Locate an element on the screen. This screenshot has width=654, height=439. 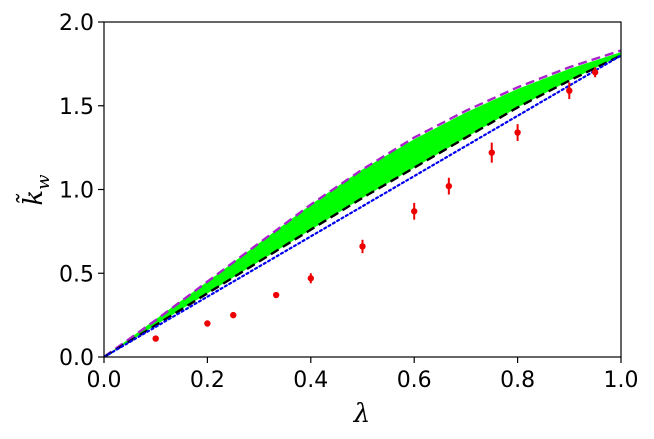
x-tick-label: 0.0 is located at coordinates (104, 380).